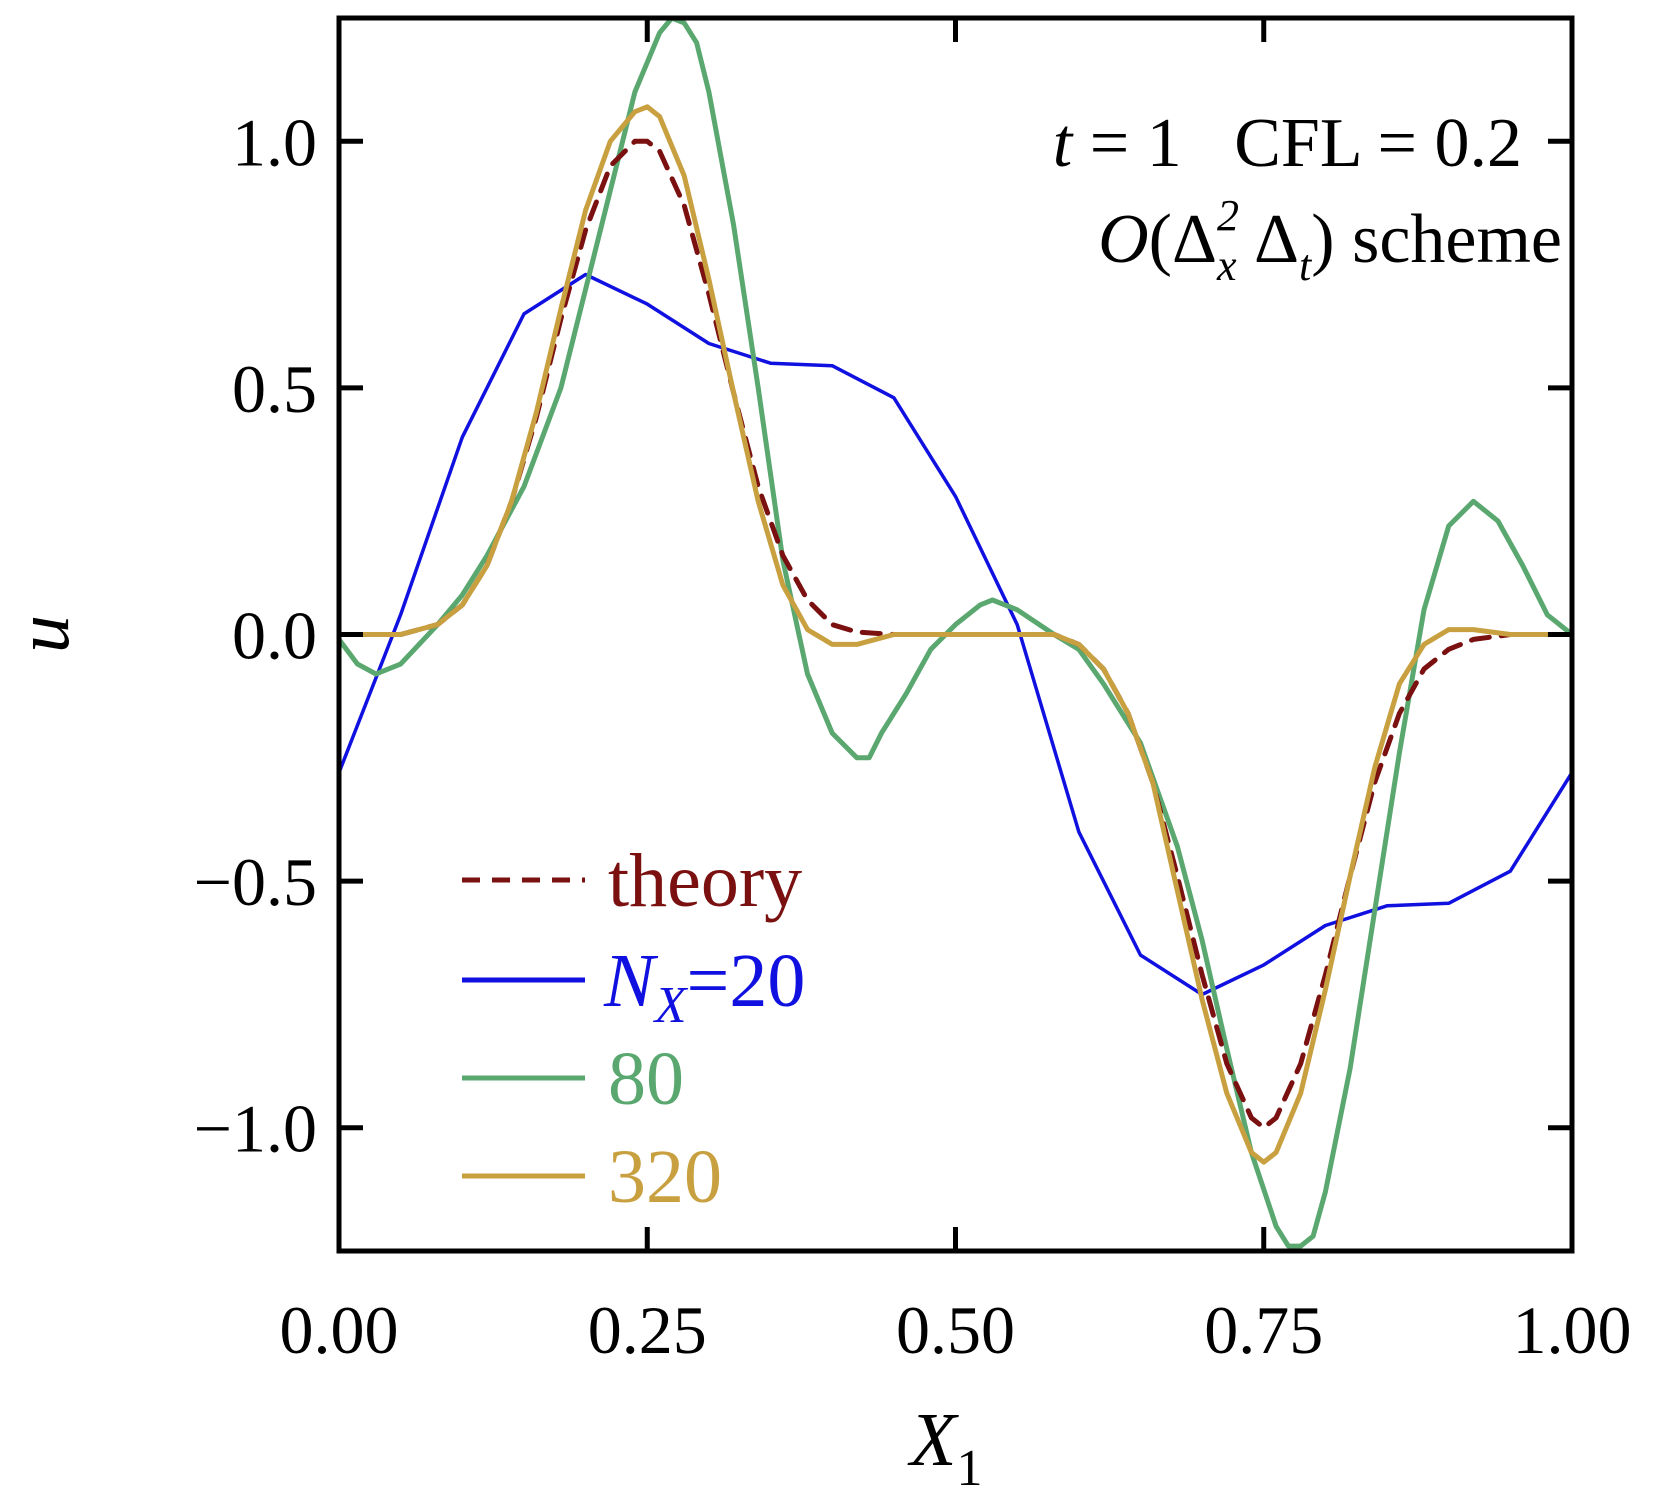 This screenshot has height=1504, width=1658. What do you see at coordinates (933, 1440) in the screenshot?
I see `x-axis-title-main: X` at bounding box center [933, 1440].